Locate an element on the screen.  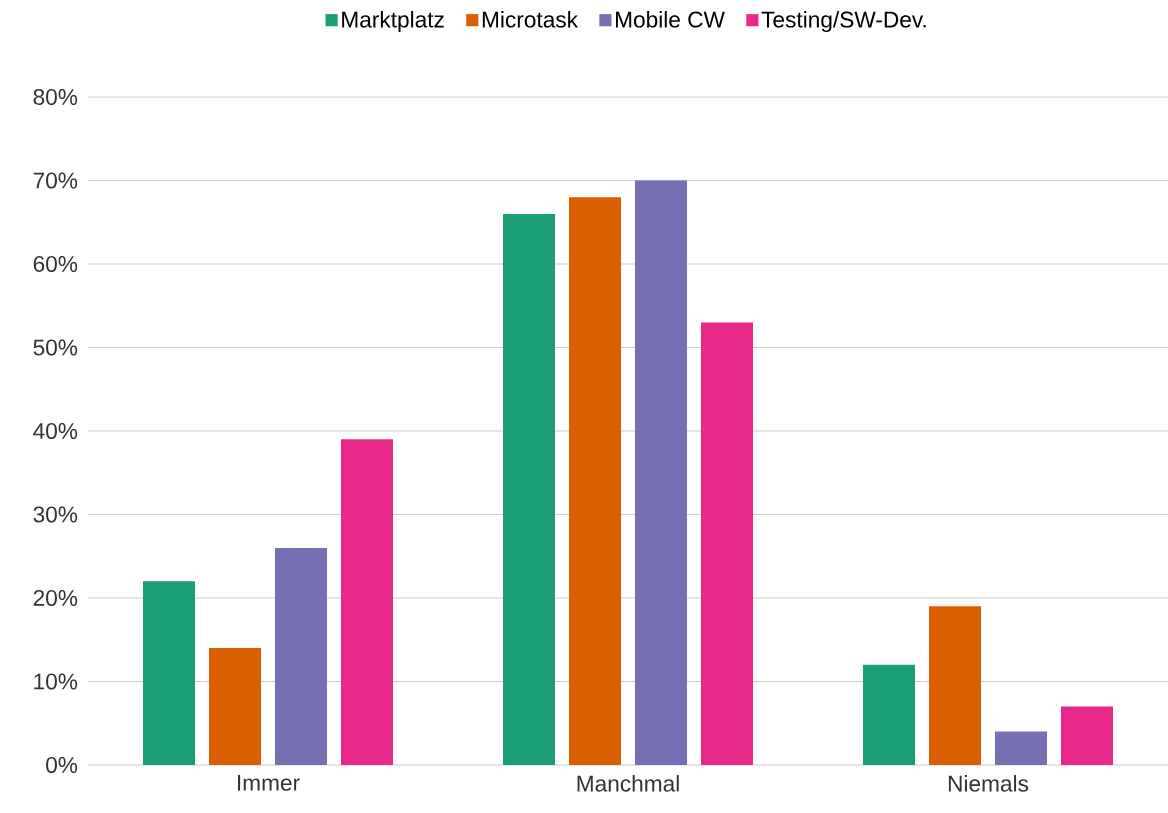
x-tick-label: Manchmal is located at coordinates (628, 783).